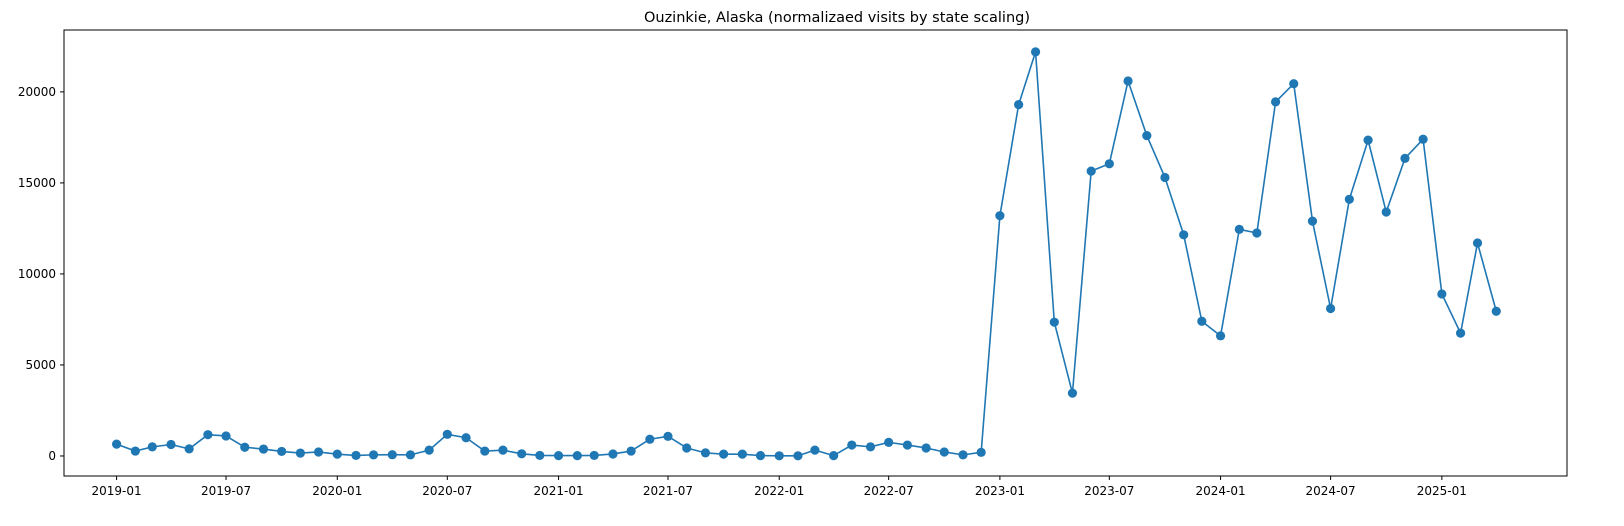  What do you see at coordinates (37, 183) in the screenshot?
I see `y-tick-label: 15000` at bounding box center [37, 183].